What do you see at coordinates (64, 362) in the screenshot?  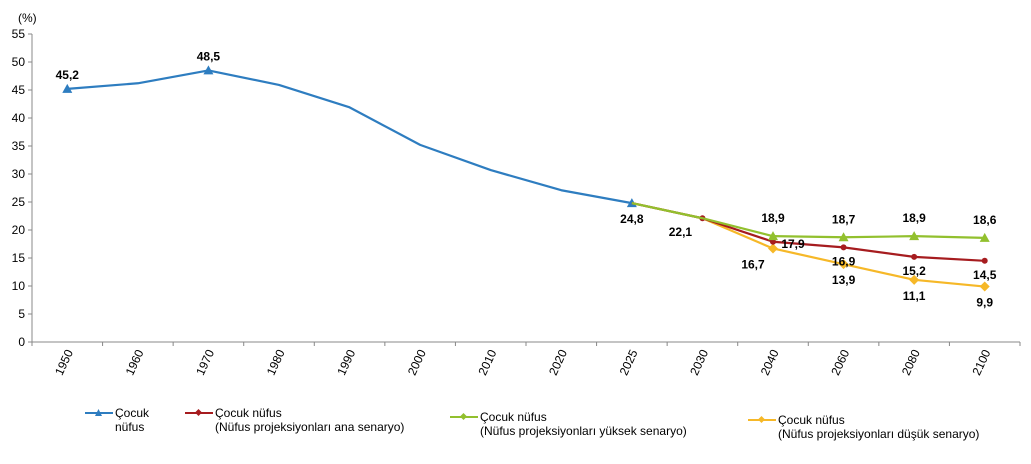 I see `x-tick-label: 1950` at bounding box center [64, 362].